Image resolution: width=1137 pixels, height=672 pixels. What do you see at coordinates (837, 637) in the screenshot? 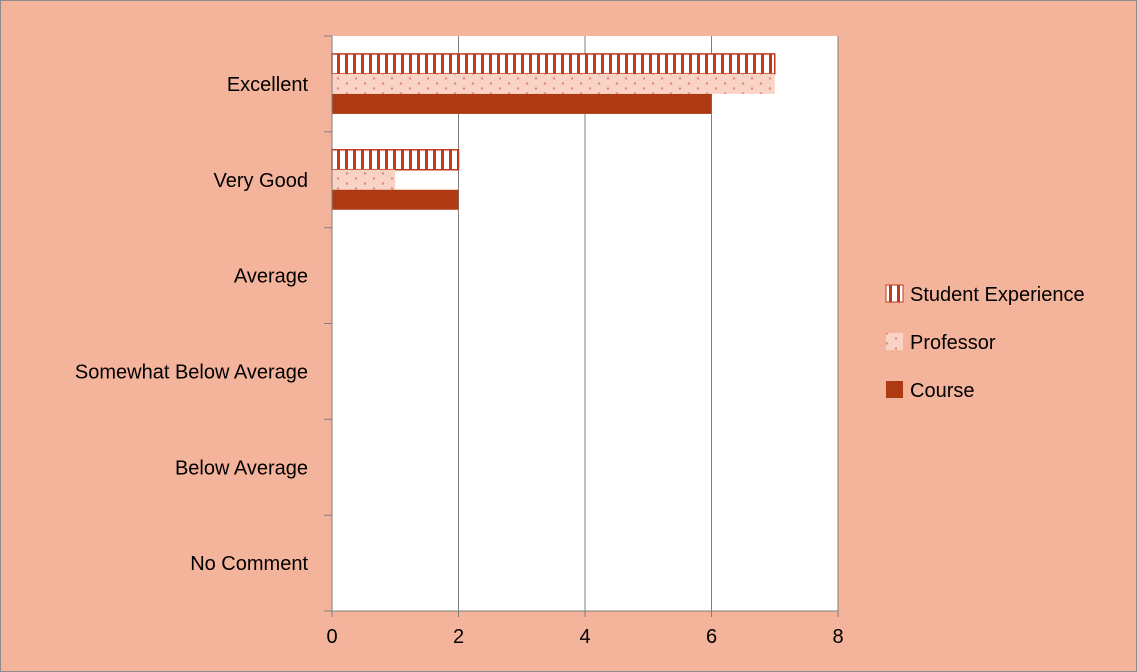
I see `x-tick-label: 8` at bounding box center [837, 637].